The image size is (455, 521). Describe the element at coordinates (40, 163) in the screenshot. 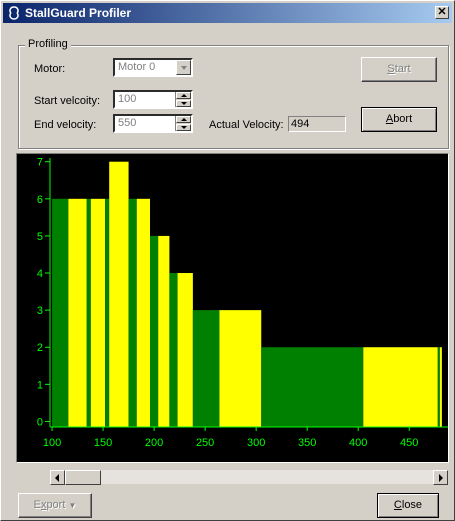

I see `chart-y-tick-label-7: 7` at that location.